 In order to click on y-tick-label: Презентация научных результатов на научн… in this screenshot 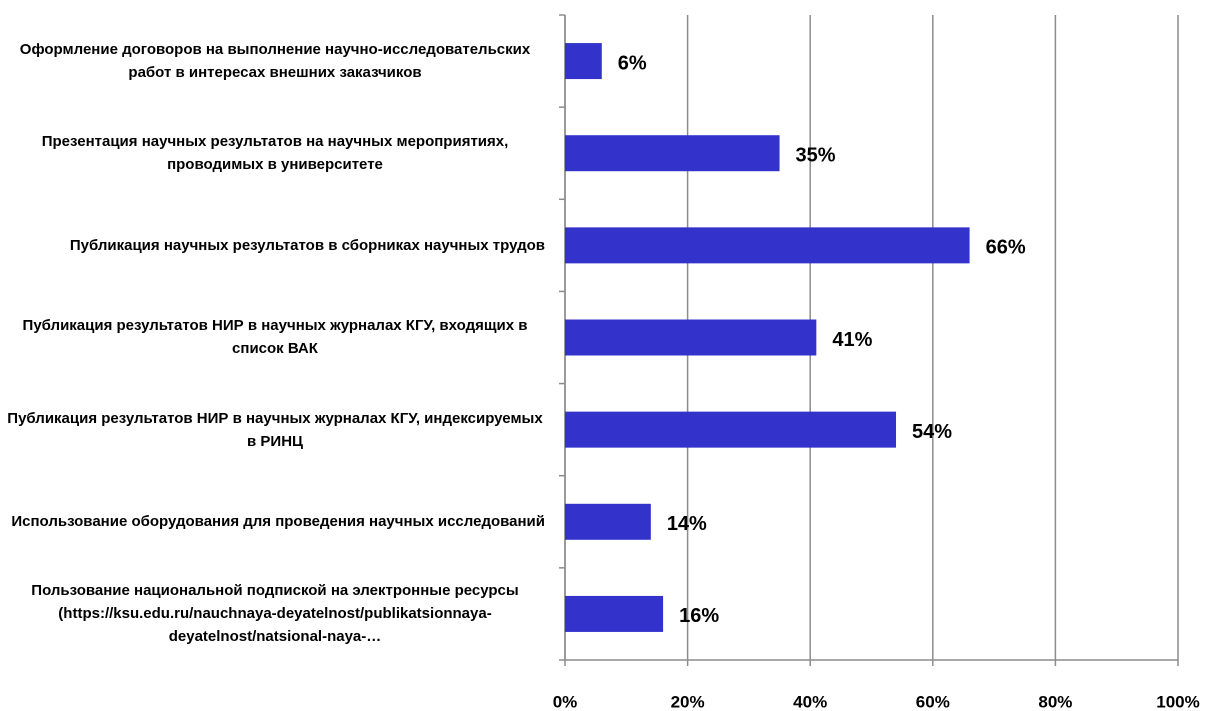, I will do `click(275, 153)`.